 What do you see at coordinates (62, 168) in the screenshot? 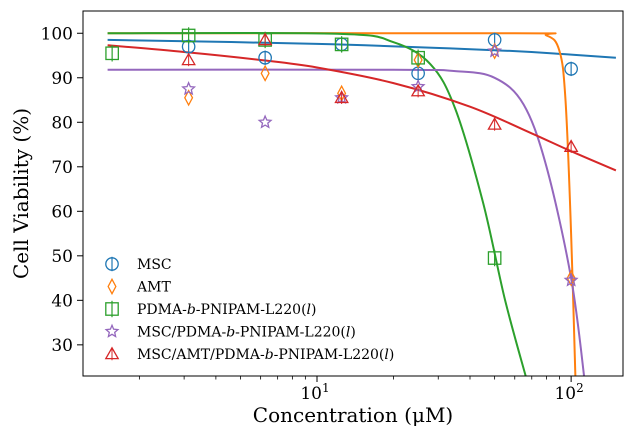
I see `y-tick-label: 70` at bounding box center [62, 168].